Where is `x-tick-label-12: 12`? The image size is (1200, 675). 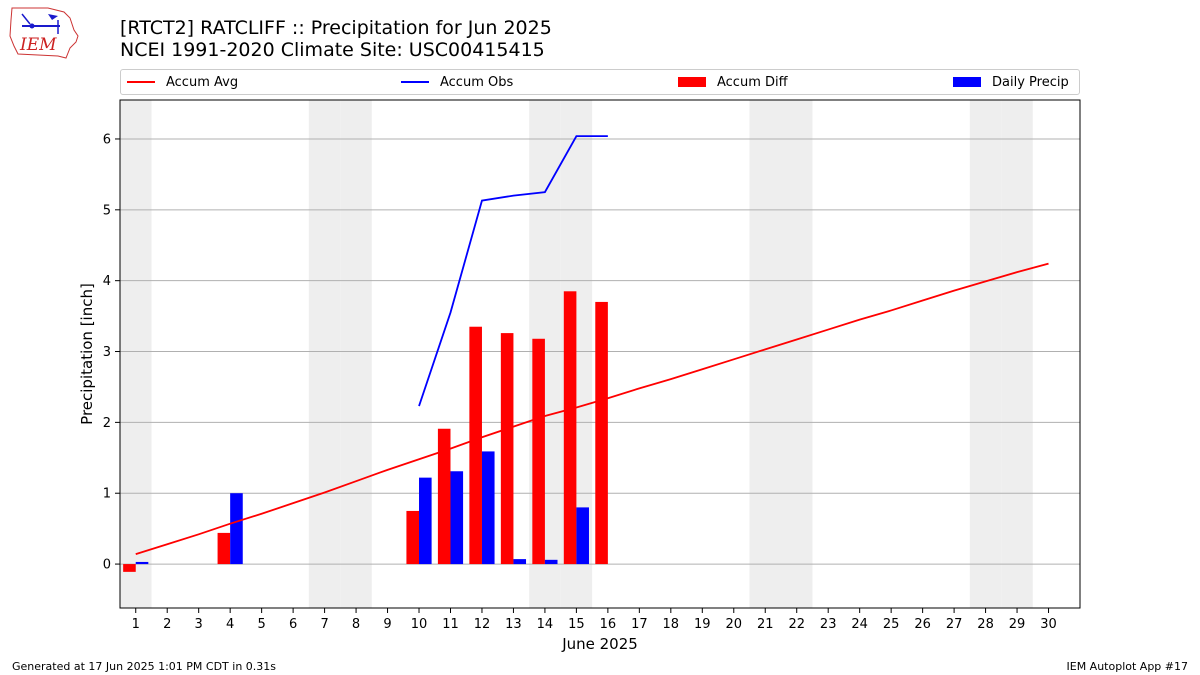
x-tick-label-12: 12 is located at coordinates (482, 624).